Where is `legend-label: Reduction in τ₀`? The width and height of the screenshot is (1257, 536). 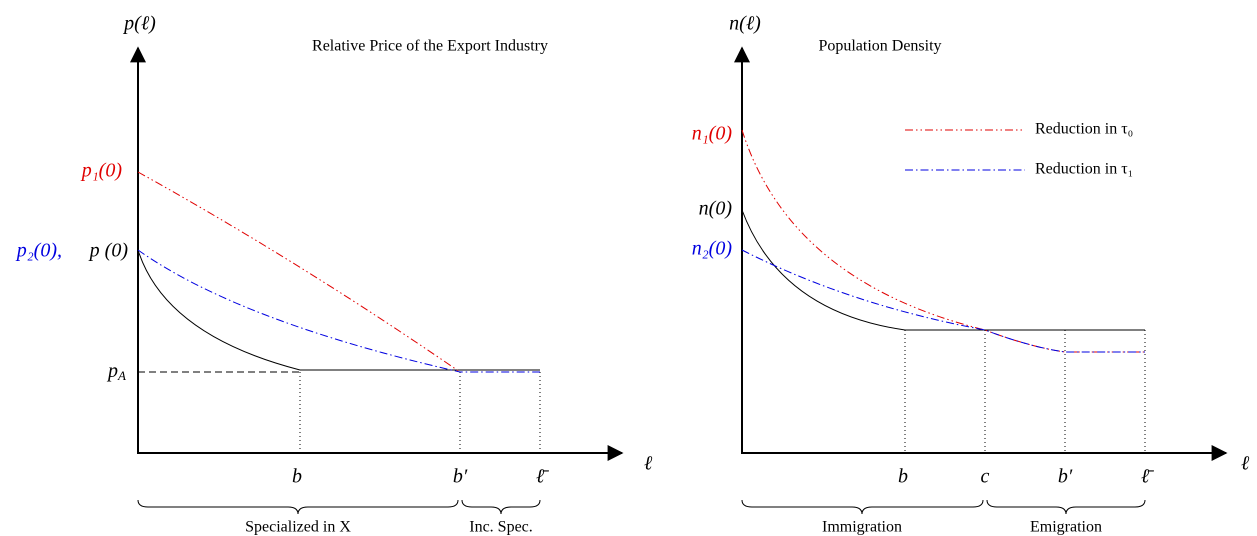
legend-label: Reduction in τ₀ is located at coordinates (1084, 129).